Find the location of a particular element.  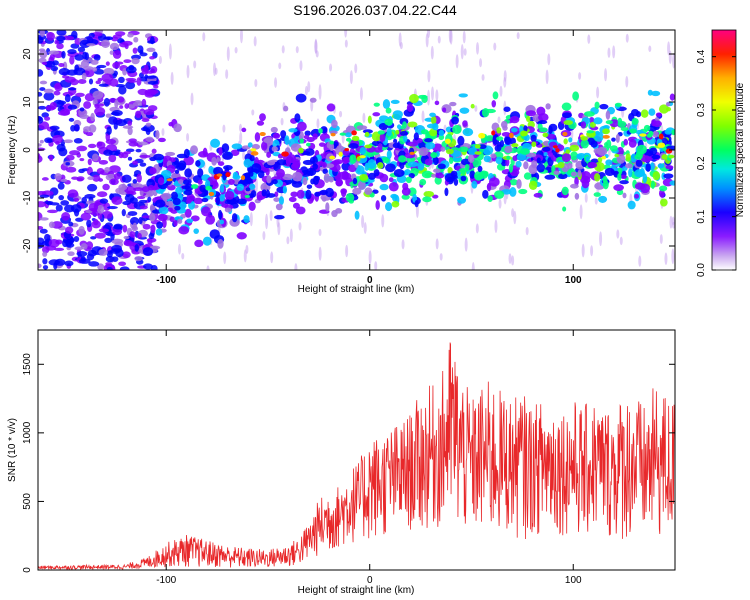

colorbar-tick-label: 0.3 is located at coordinates (701, 110).